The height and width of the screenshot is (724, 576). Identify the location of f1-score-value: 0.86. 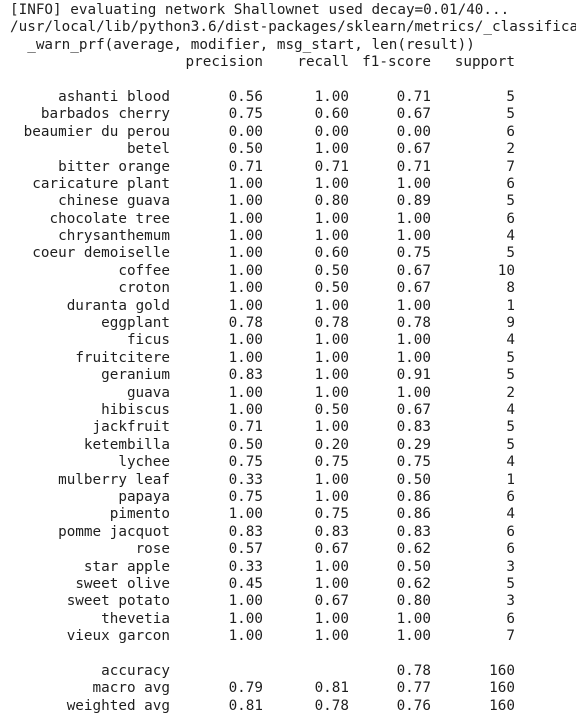
(413, 514).